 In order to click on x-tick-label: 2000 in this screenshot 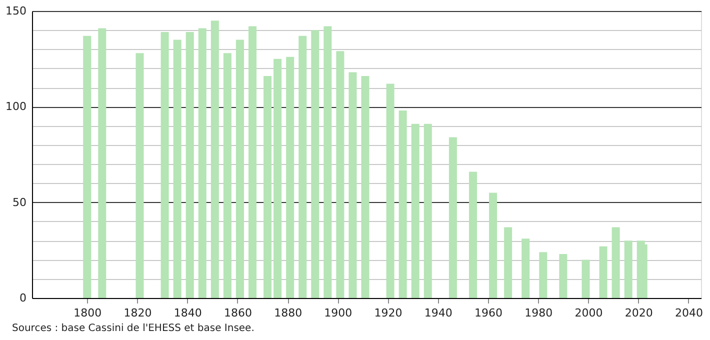, I will do `click(588, 313)`.